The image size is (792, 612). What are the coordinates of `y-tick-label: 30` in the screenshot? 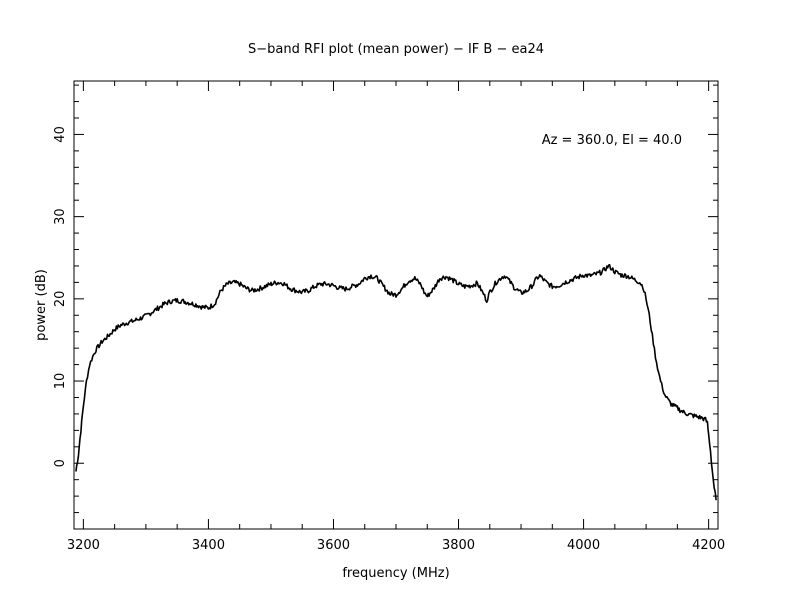 It's located at (60, 216).